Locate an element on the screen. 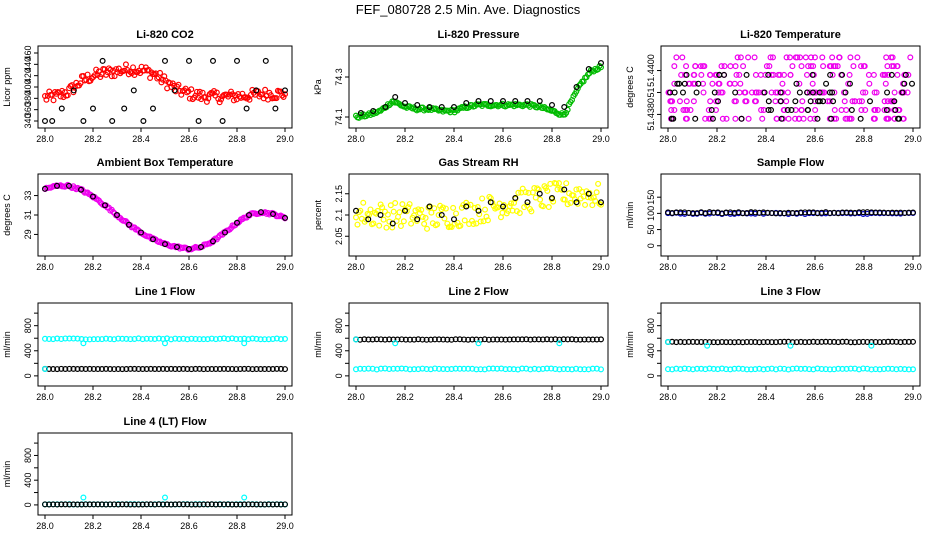  y-tick-label: 0 is located at coordinates (339, 375).